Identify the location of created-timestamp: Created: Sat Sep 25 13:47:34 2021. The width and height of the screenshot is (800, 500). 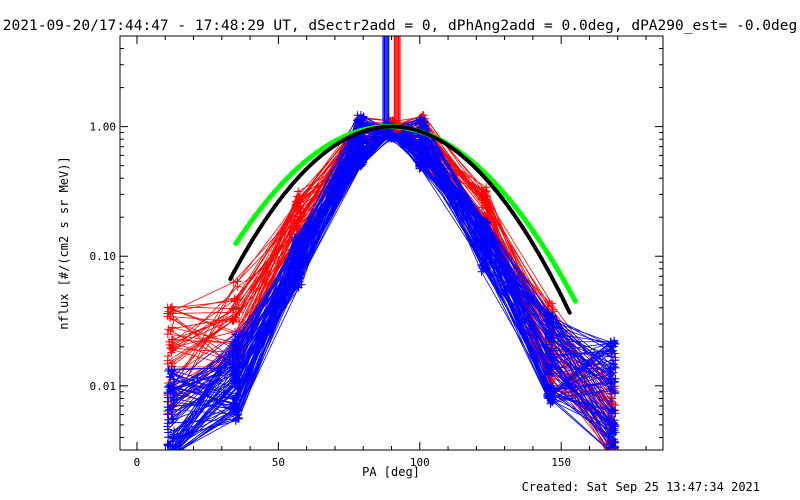
(640, 487).